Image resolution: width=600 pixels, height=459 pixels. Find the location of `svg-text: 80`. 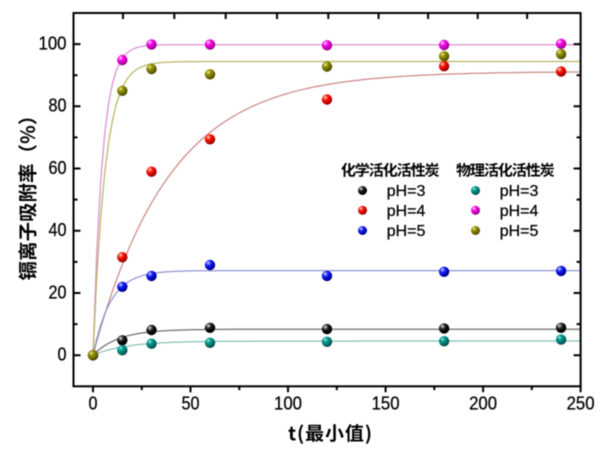

svg-text: 80 is located at coordinates (58, 106).